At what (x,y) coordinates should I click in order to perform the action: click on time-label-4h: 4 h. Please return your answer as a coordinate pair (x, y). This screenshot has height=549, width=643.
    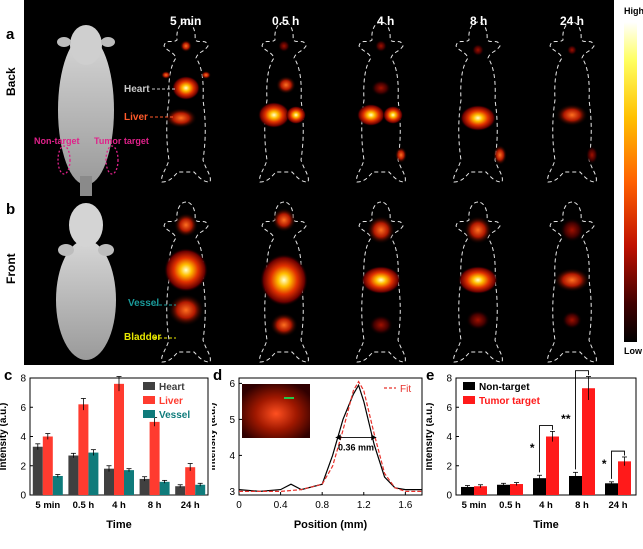
    Looking at the image, I should click on (386, 21).